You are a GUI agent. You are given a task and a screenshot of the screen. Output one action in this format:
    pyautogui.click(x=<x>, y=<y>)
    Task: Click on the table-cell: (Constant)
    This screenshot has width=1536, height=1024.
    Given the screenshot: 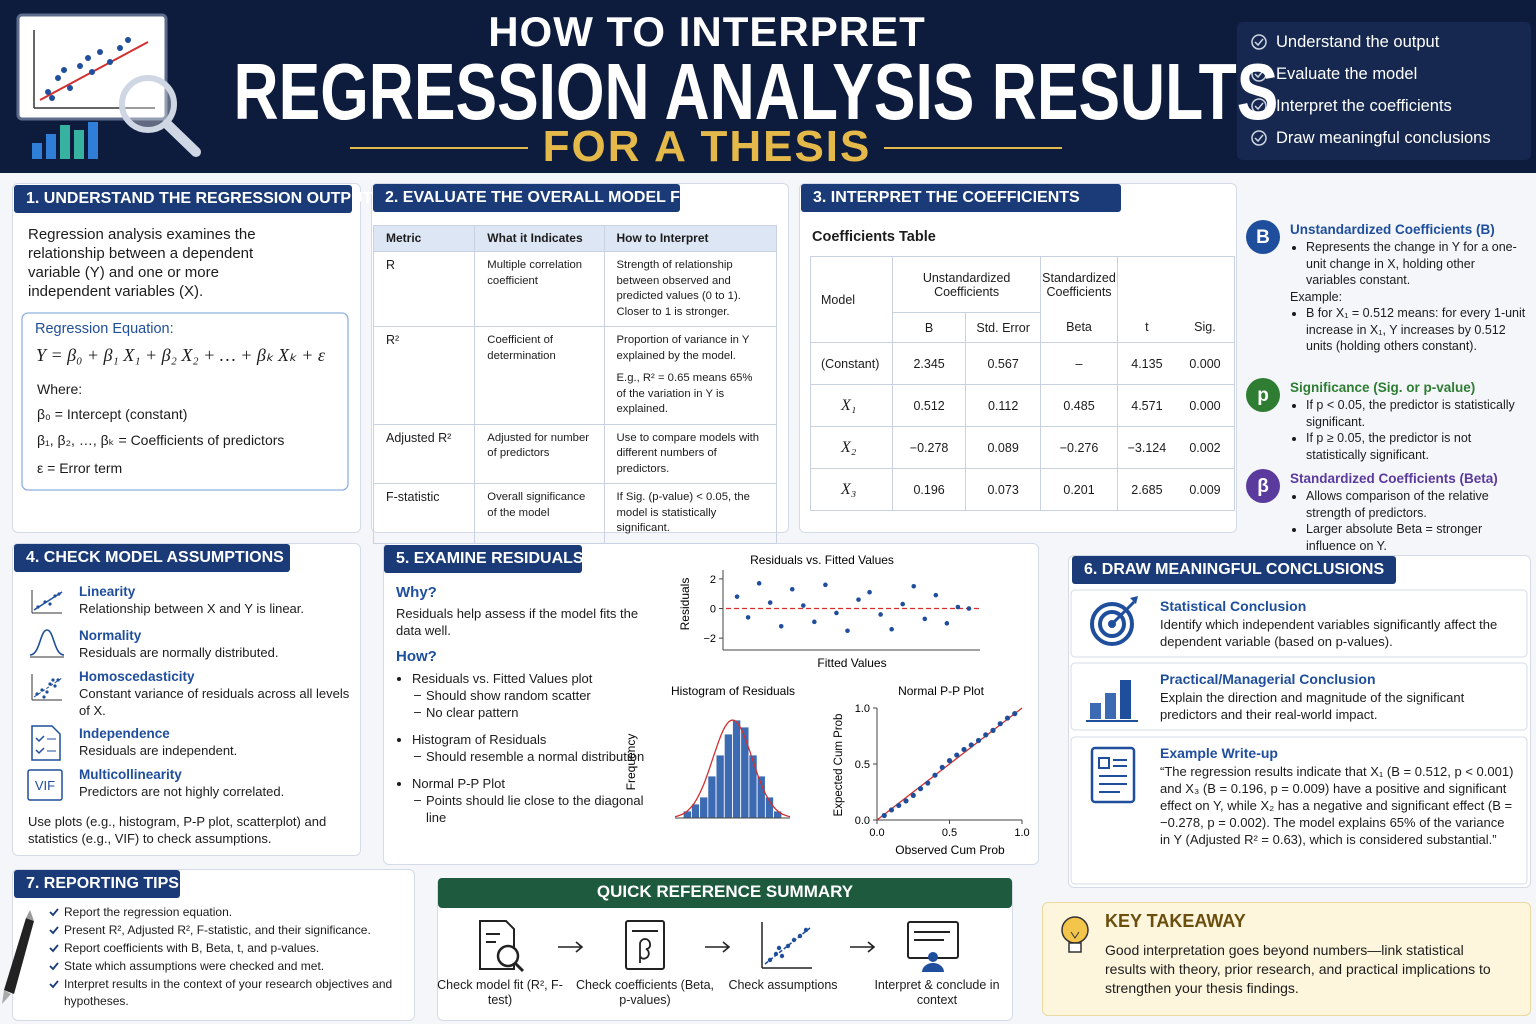 What is the action you would take?
    pyautogui.click(x=851, y=363)
    